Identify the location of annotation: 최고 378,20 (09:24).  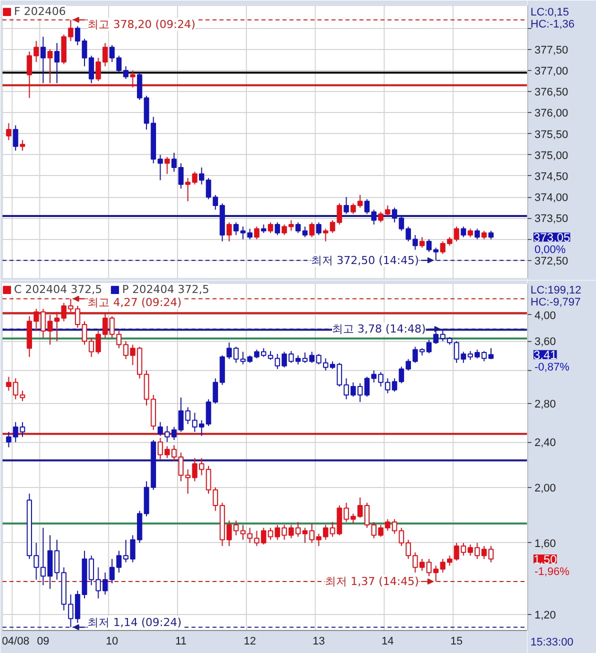
(142, 24).